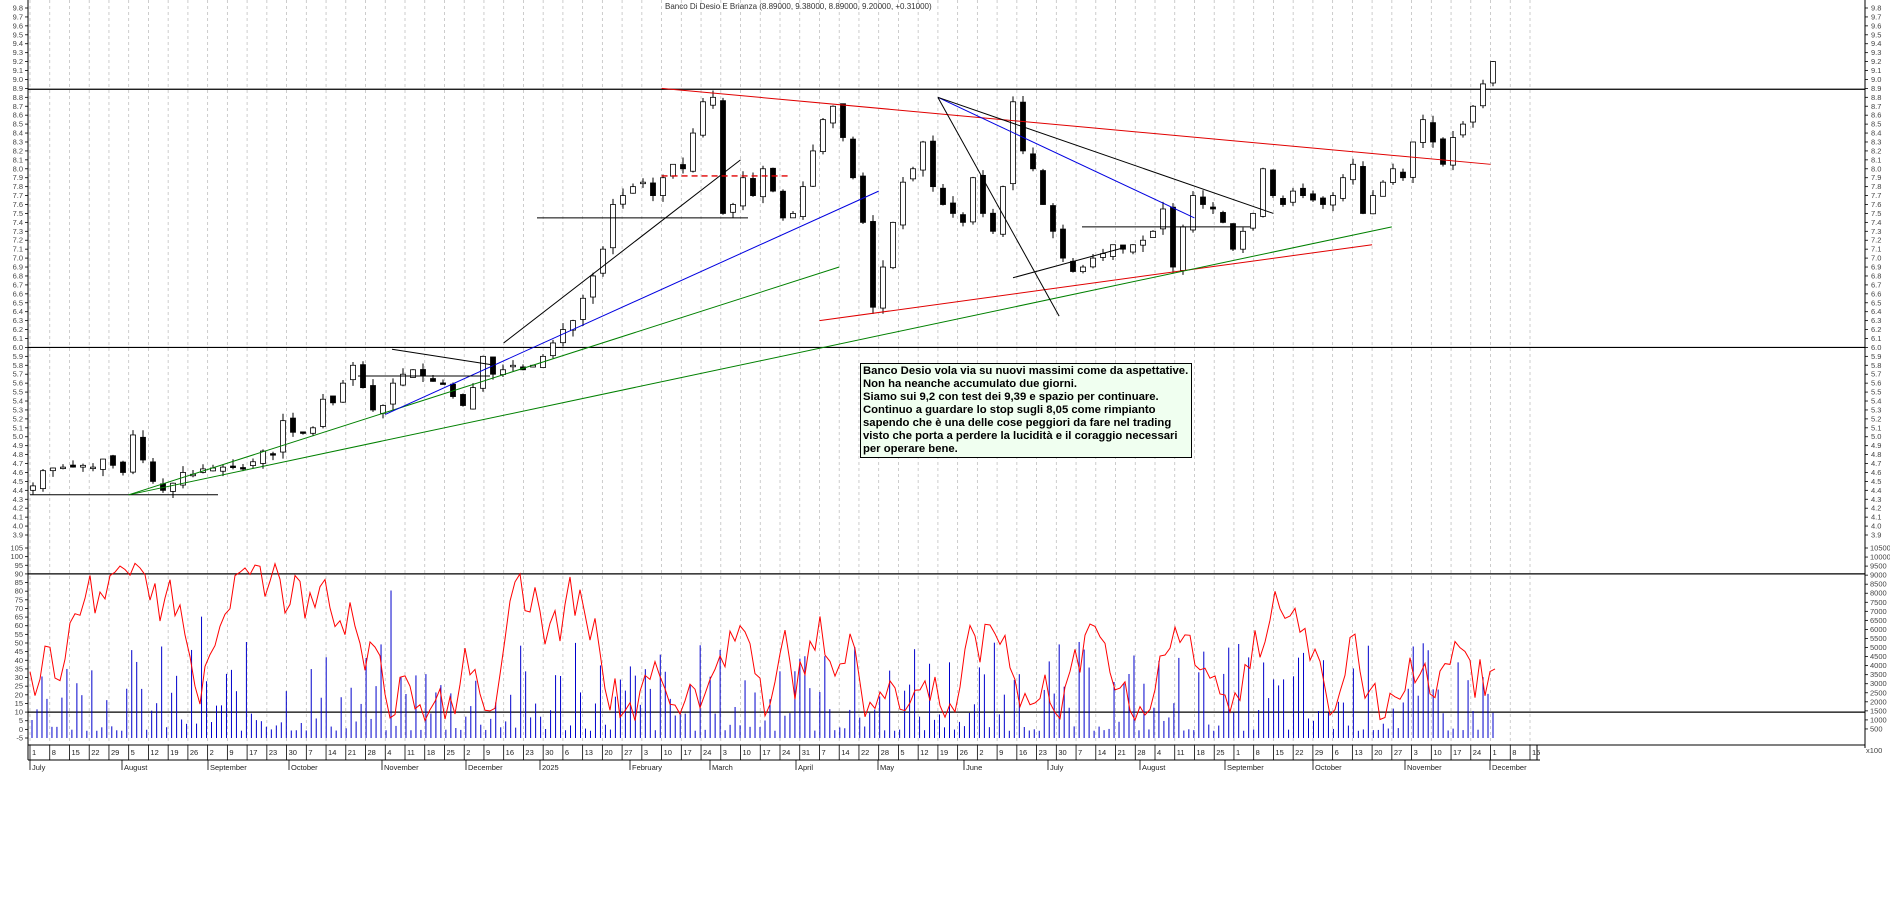  What do you see at coordinates (1876, 25) in the screenshot?
I see `svg-text: 9.6` at bounding box center [1876, 25].